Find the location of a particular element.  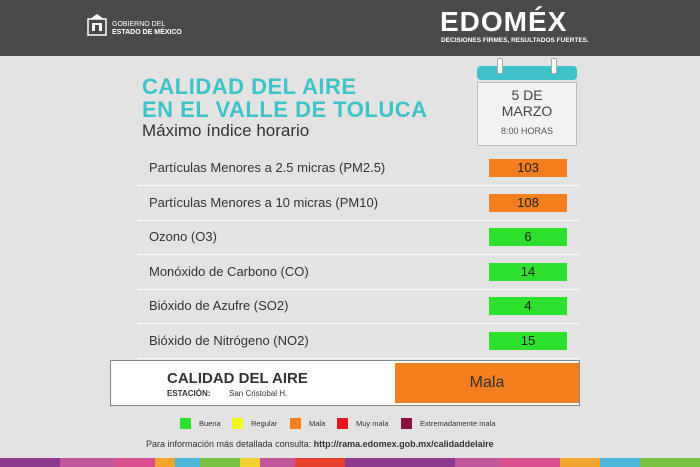

pollutant-label: Bióxido de Azufre (SO2) is located at coordinates (219, 305).